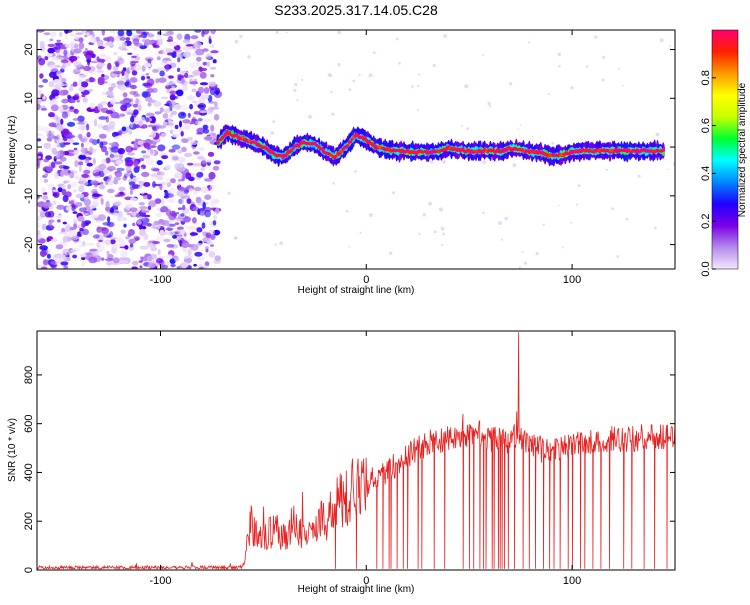  What do you see at coordinates (572, 581) in the screenshot?
I see `x-tick-label: 100` at bounding box center [572, 581].